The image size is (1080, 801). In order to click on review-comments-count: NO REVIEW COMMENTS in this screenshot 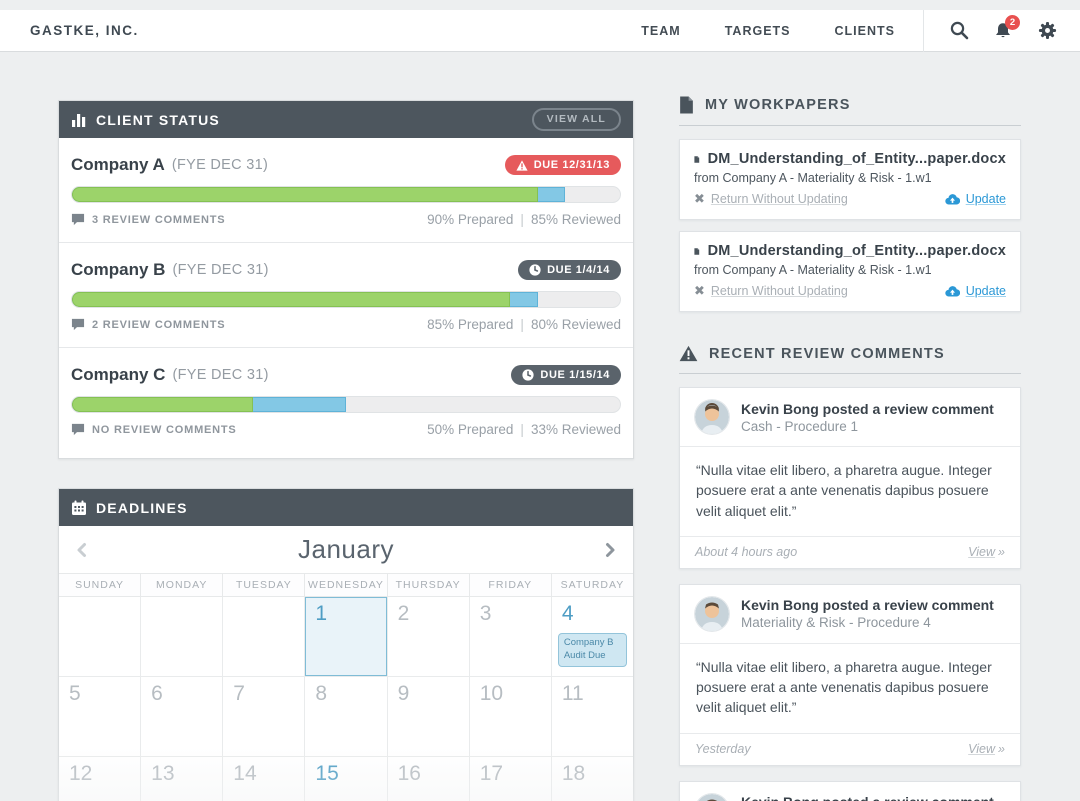, I will do `click(154, 429)`.